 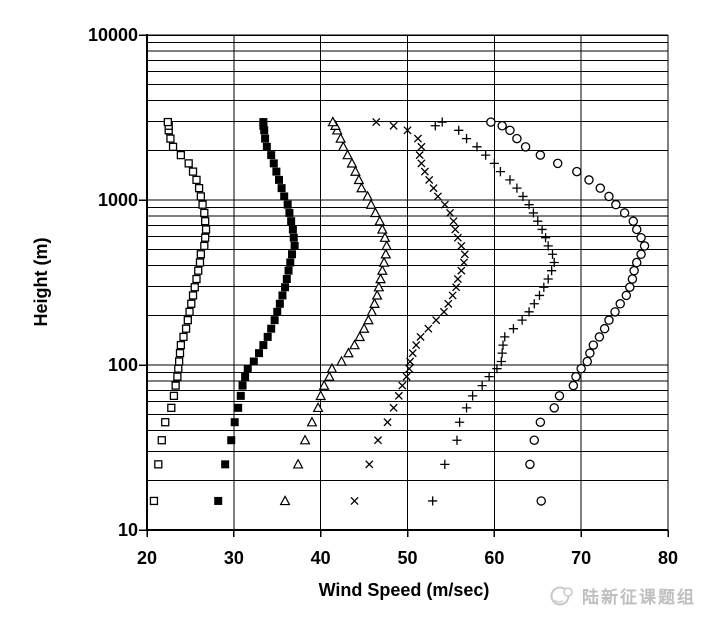 What do you see at coordinates (180, 311) in the screenshot?
I see `series-open-square` at bounding box center [180, 311].